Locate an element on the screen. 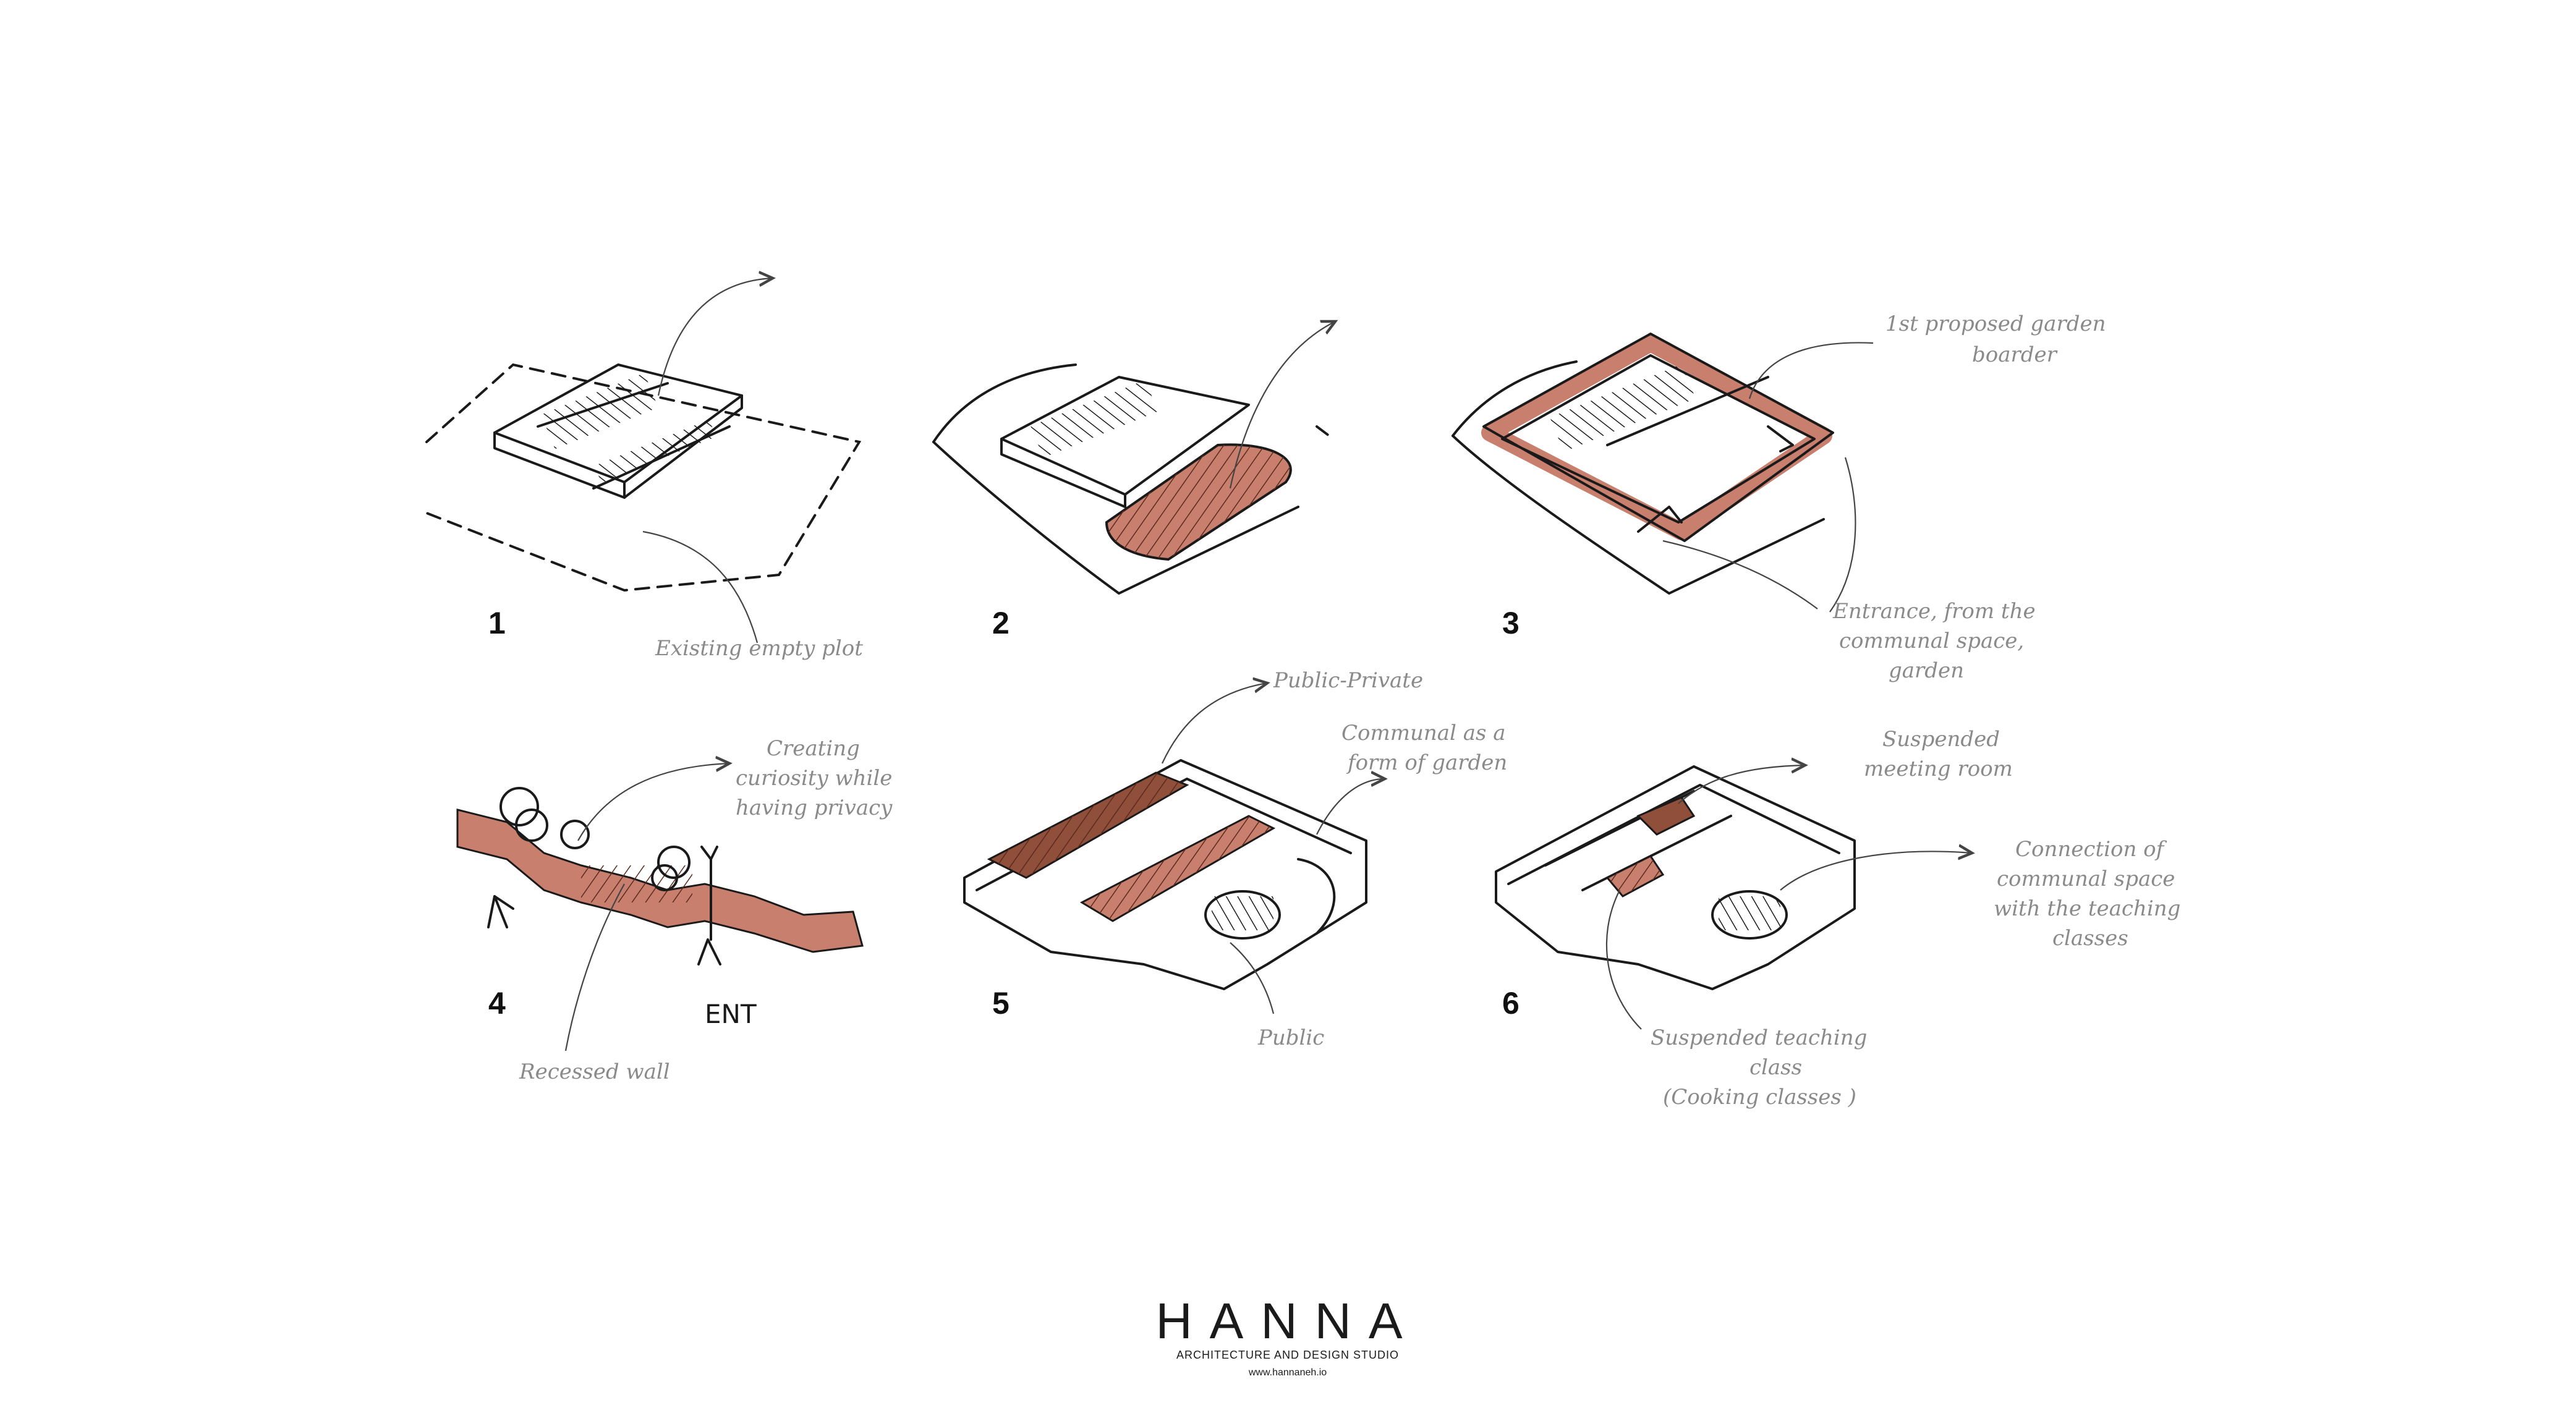 The height and width of the screenshot is (1405, 2576). label-connection-4: classes is located at coordinates (2090, 938).